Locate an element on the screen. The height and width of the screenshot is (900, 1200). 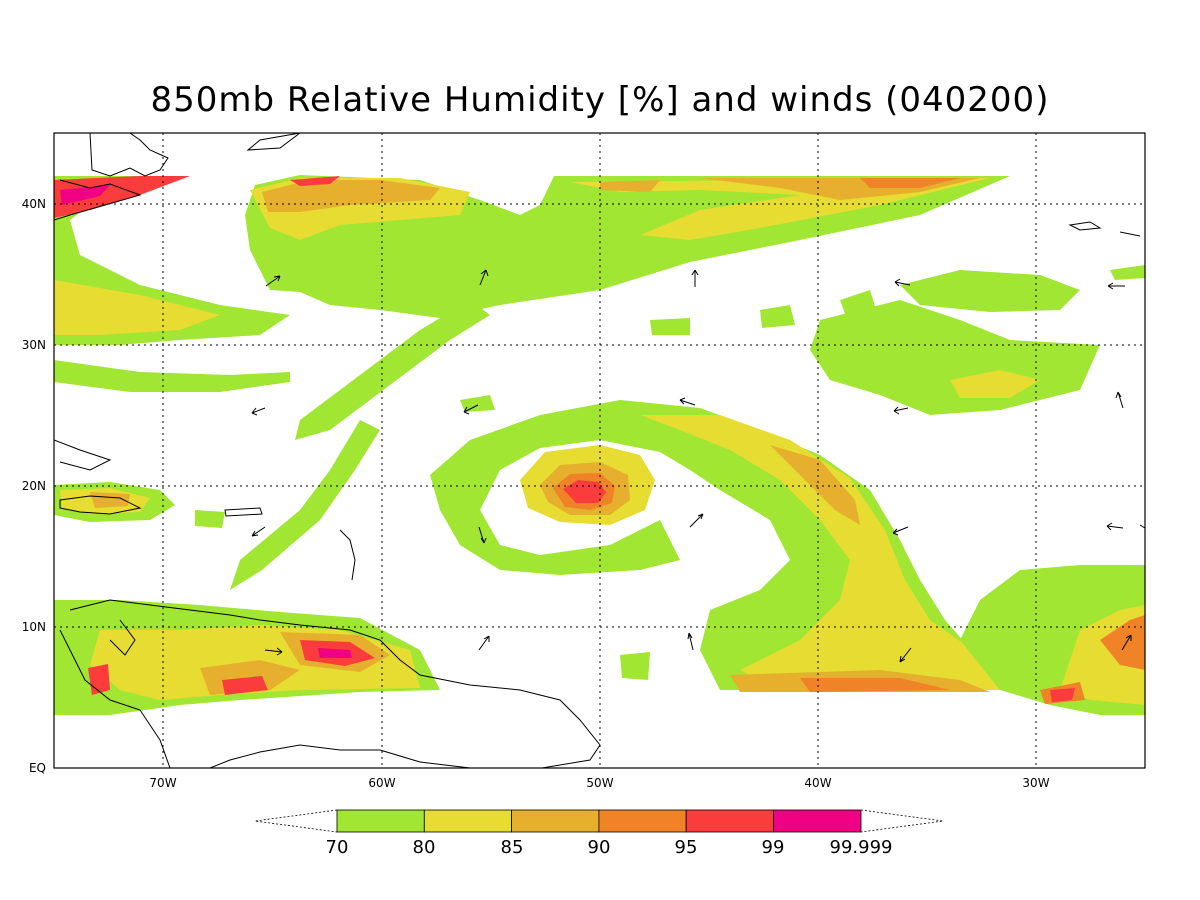
lon-label-30w: 30W is located at coordinates (1035, 783).